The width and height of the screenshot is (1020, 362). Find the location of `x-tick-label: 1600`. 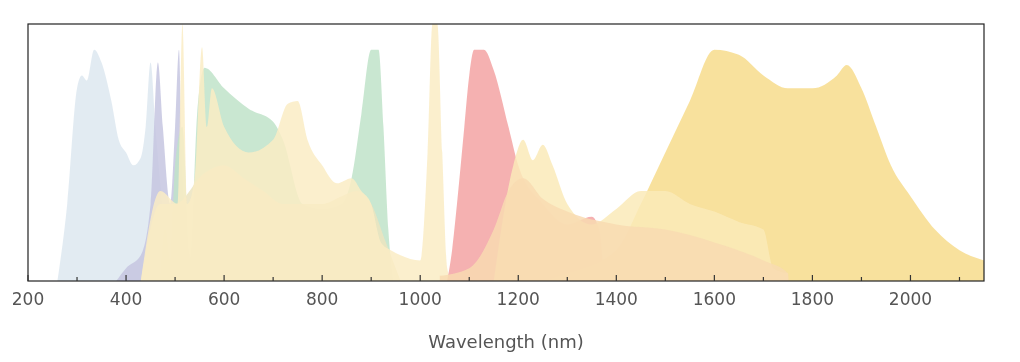

x-tick-label: 1600 is located at coordinates (714, 299).